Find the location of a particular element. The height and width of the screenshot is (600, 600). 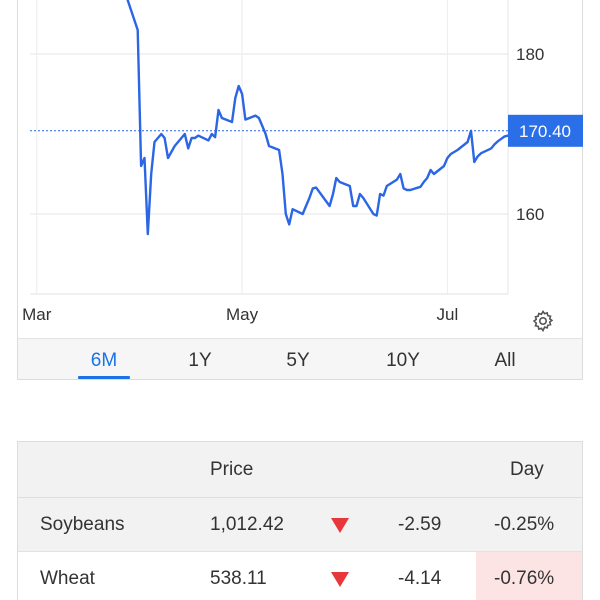

last-price-badge is located at coordinates (545, 130).